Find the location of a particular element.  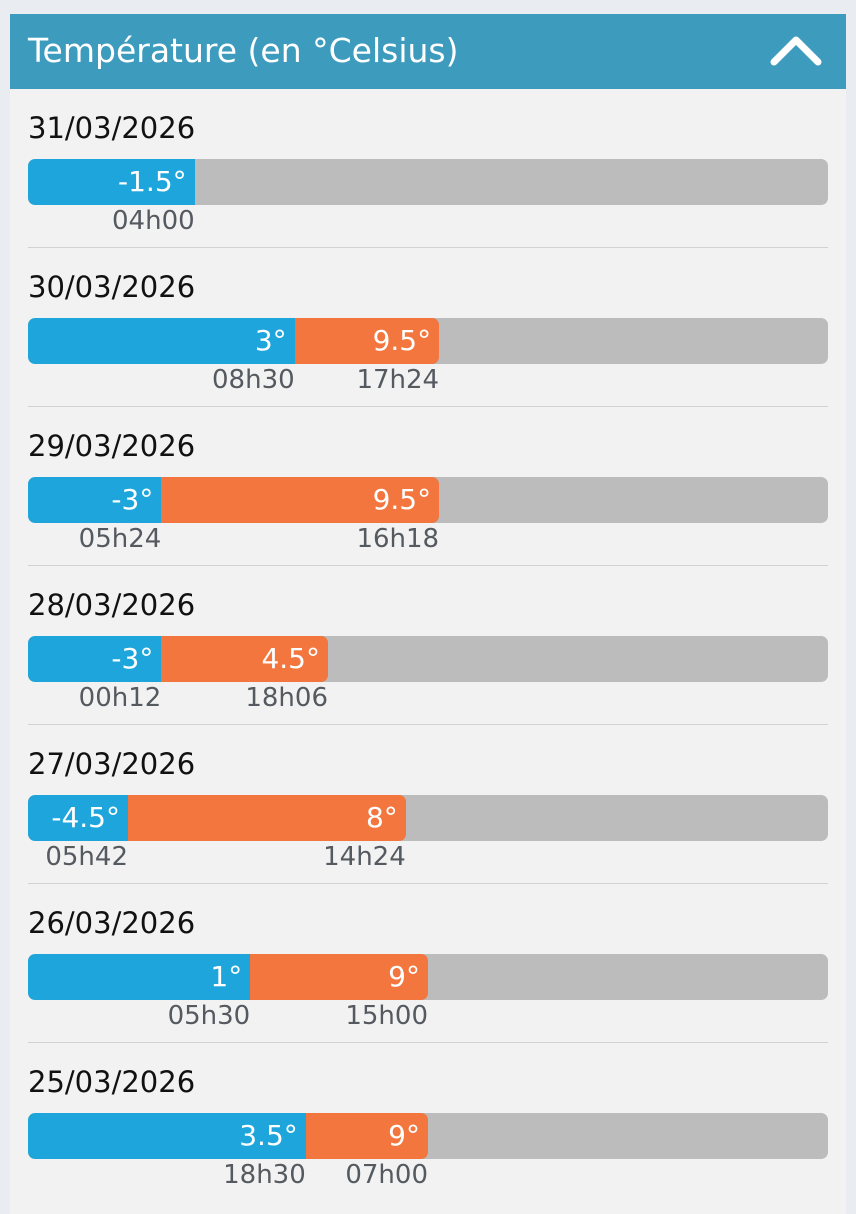

chevron-up-icon is located at coordinates (796, 51).